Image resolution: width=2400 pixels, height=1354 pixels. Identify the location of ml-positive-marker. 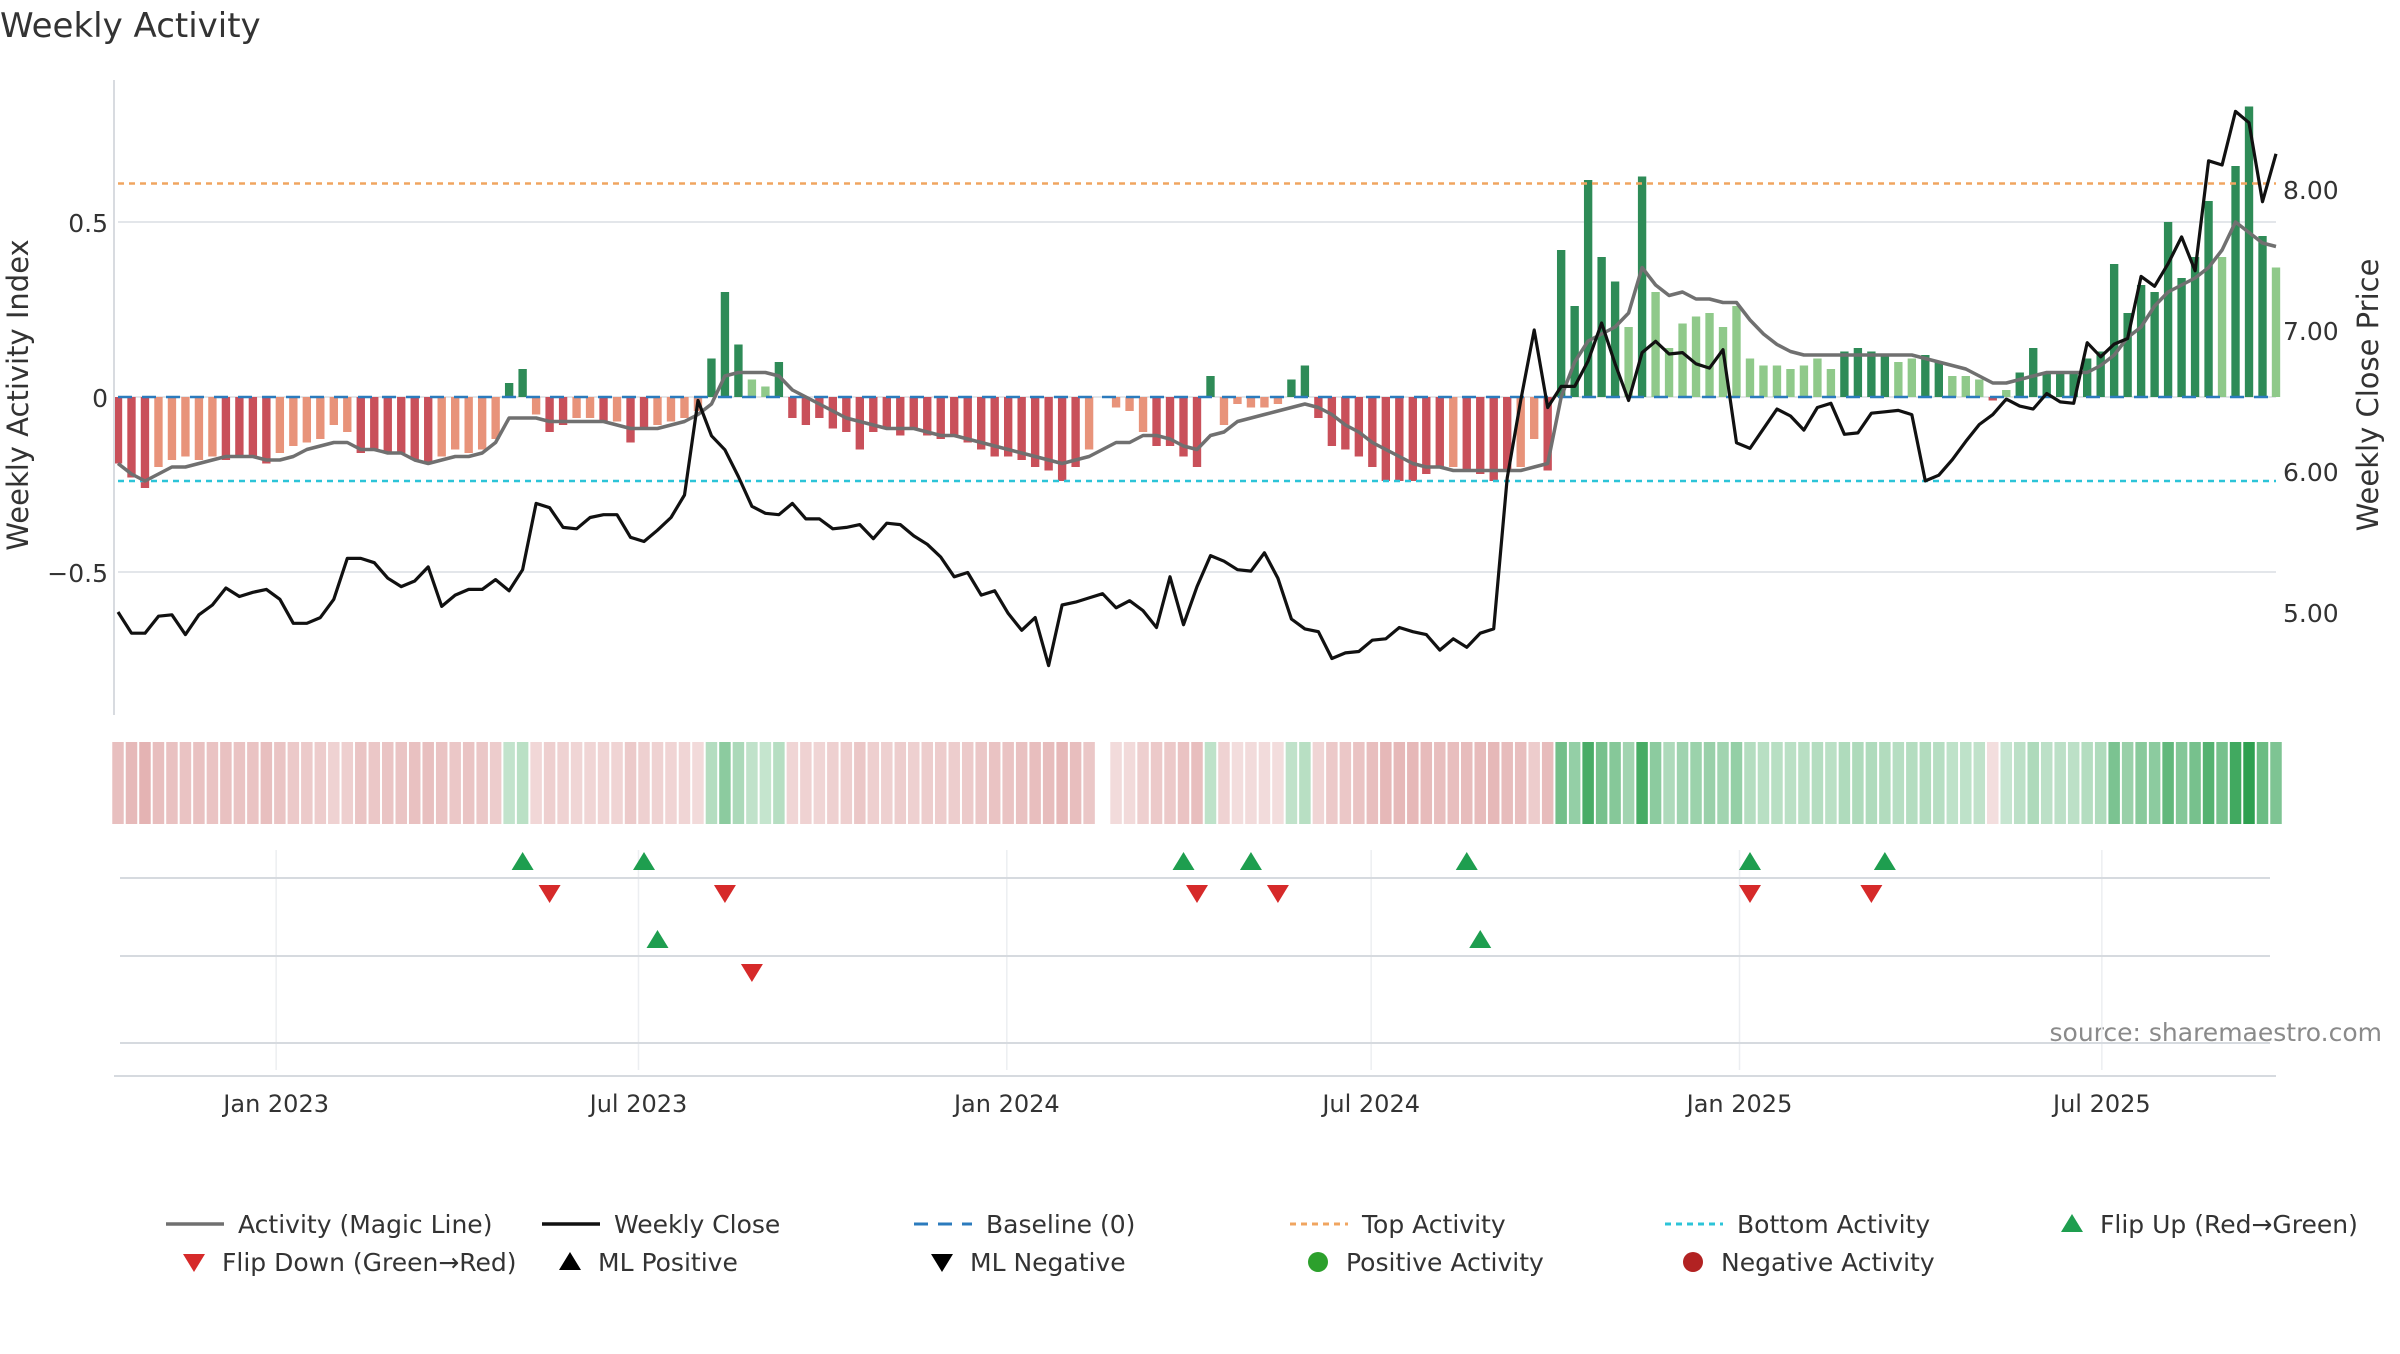
(1480, 939).